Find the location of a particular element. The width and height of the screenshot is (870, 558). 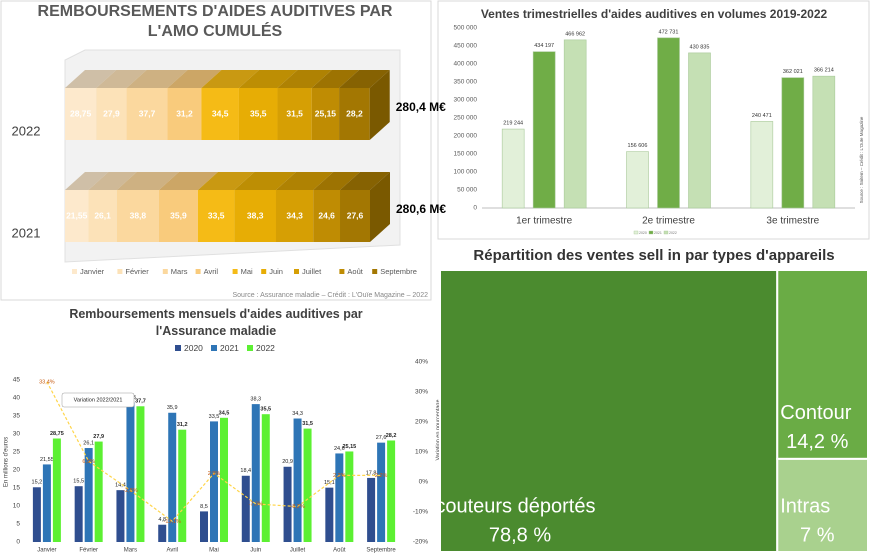

x-tick-label: Mai is located at coordinates (214, 551).